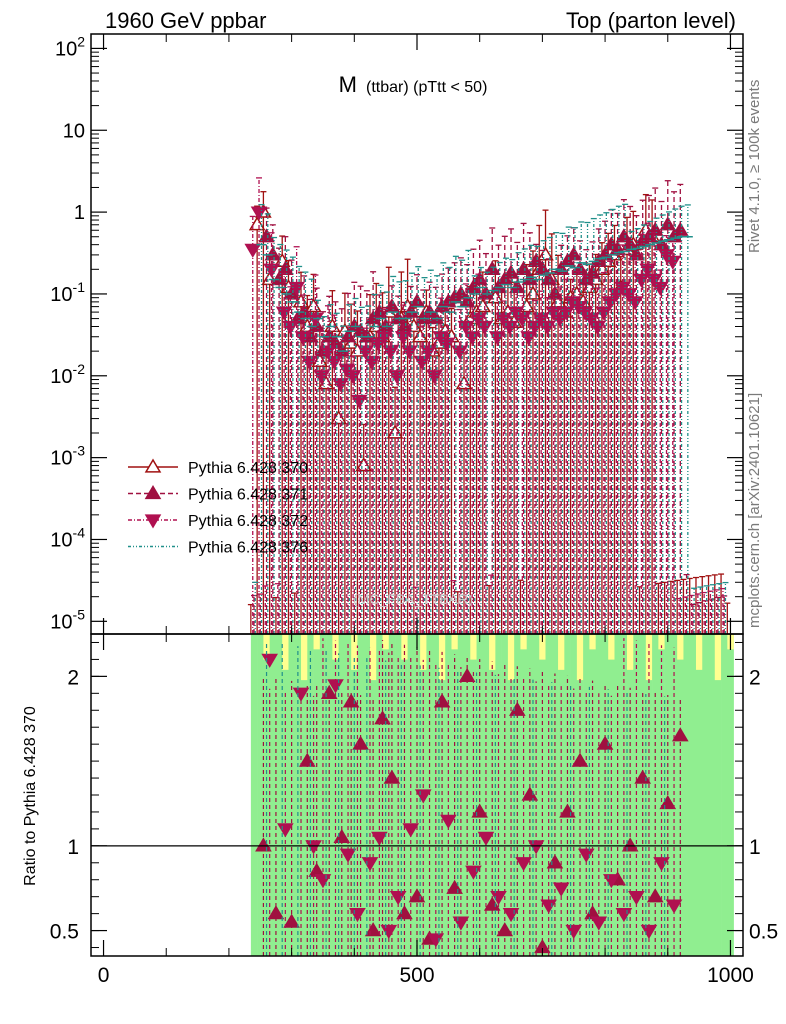 The height and width of the screenshot is (1024, 786). What do you see at coordinates (67, 456) in the screenshot?
I see `y-tick-label: 10⁻³` at bounding box center [67, 456].